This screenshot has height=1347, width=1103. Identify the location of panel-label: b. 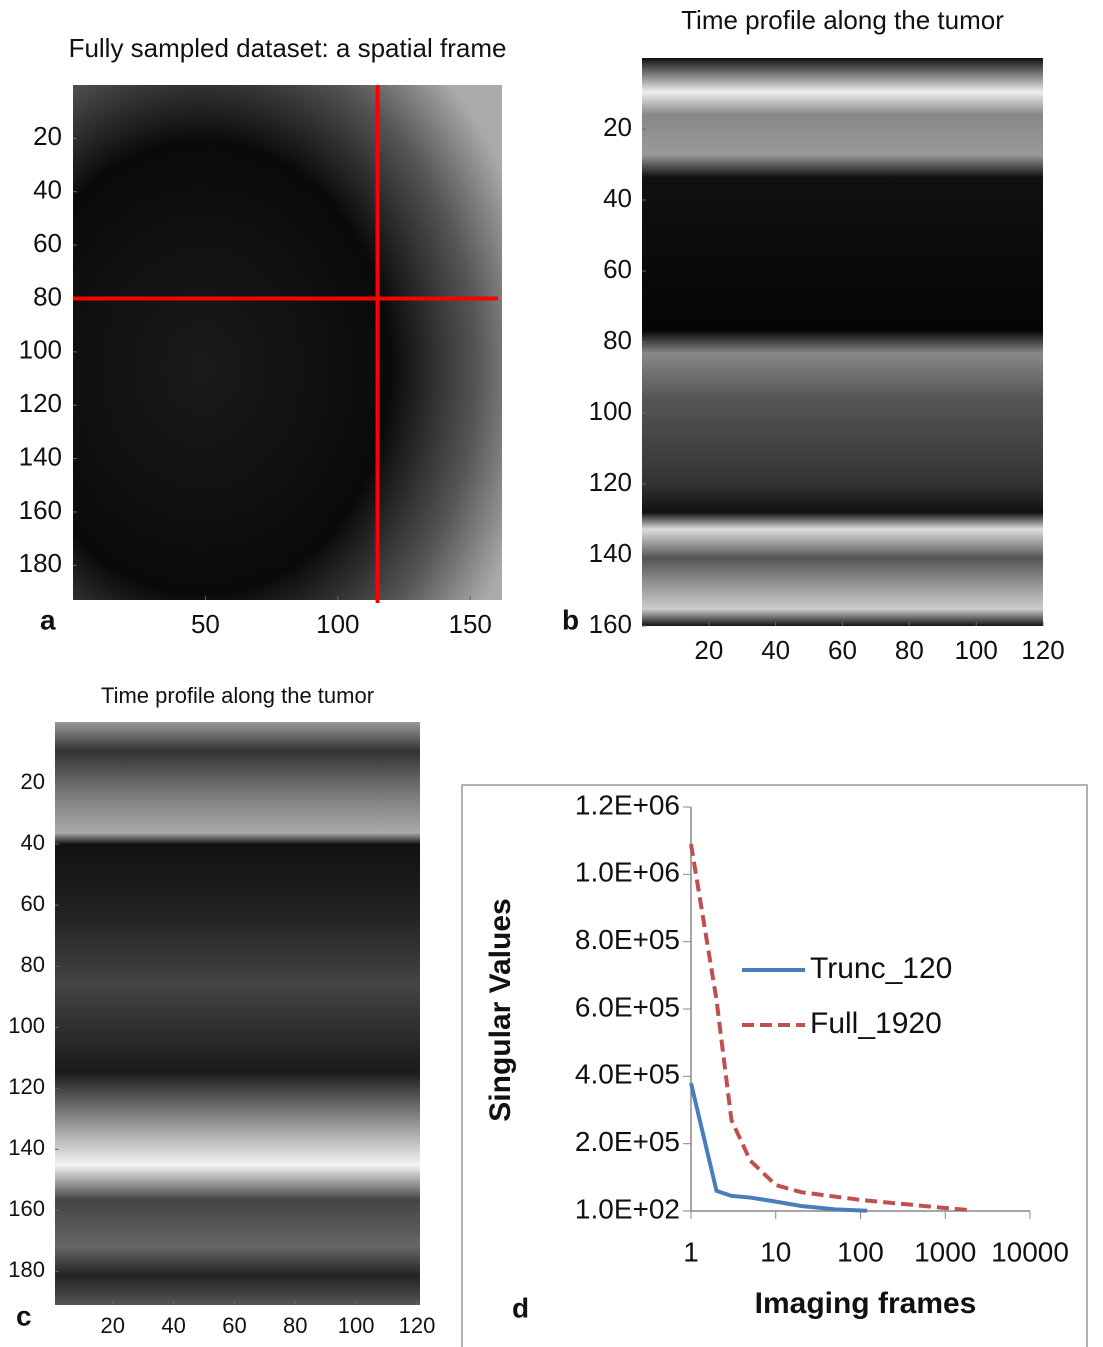
(570, 619).